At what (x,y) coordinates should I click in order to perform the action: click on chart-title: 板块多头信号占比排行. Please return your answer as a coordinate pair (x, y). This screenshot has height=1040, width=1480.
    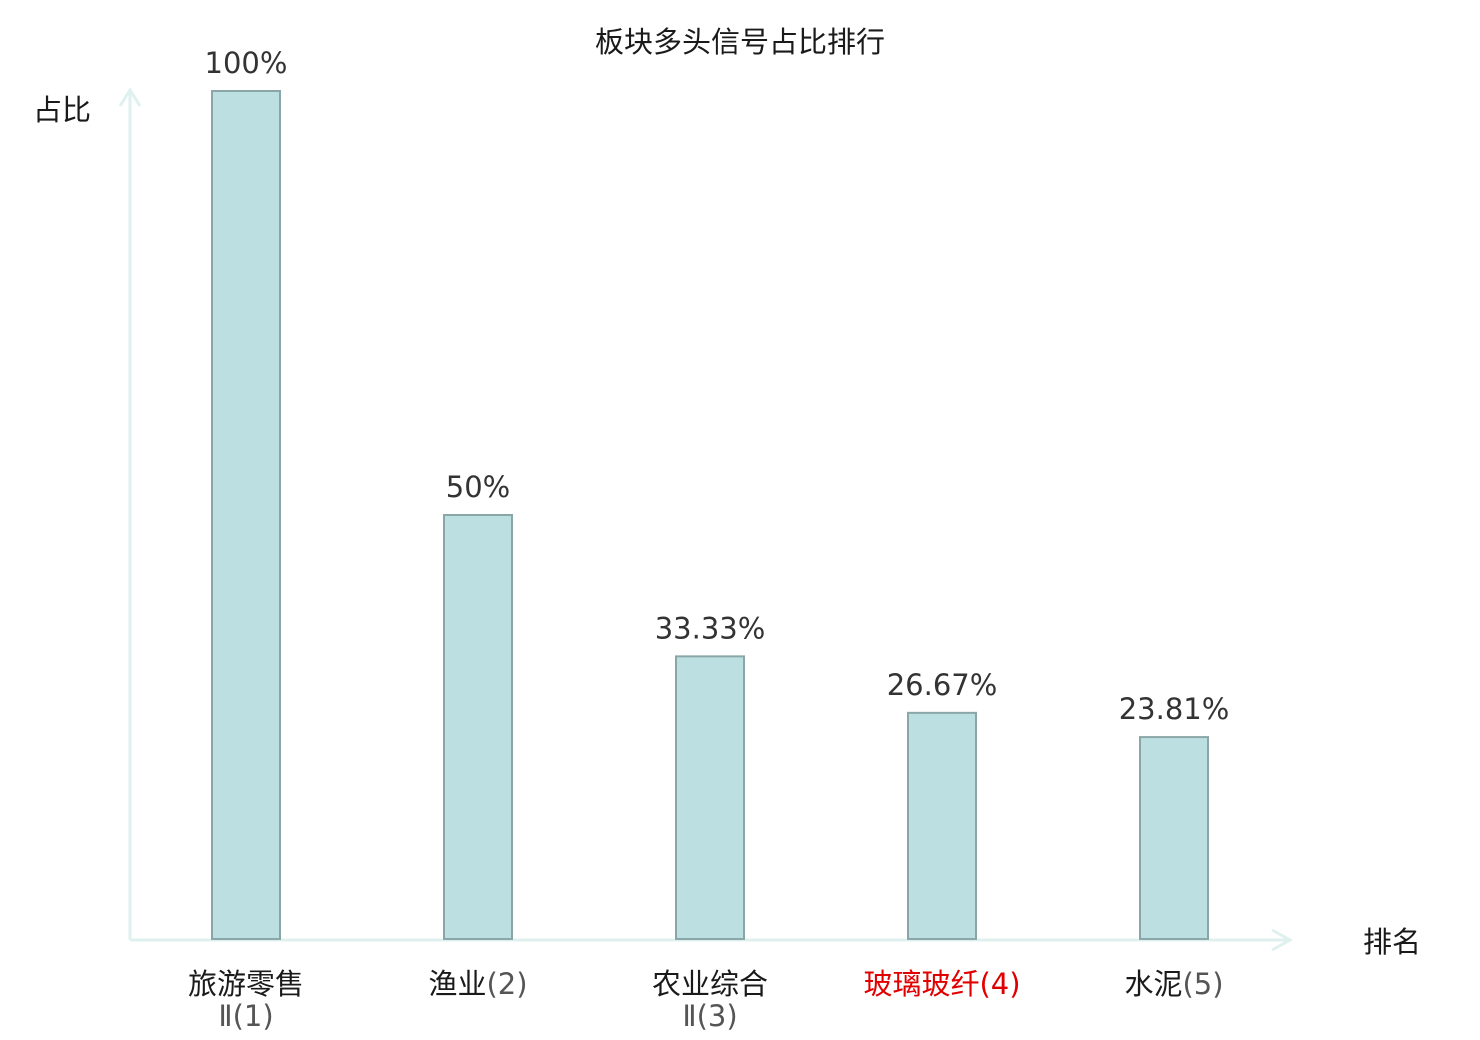
    Looking at the image, I should click on (740, 42).